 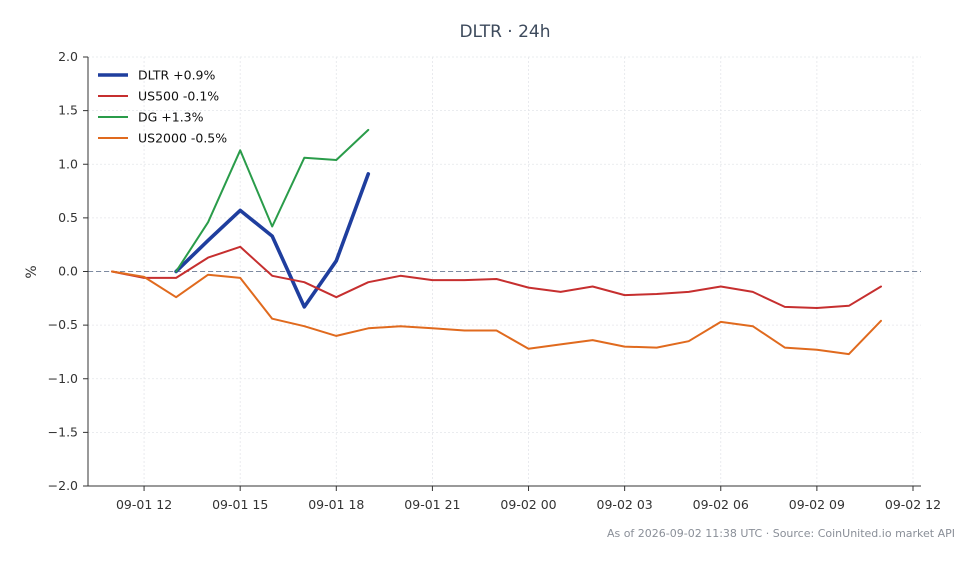 What do you see at coordinates (63, 324) in the screenshot?
I see `y-tick-label: −0.5` at bounding box center [63, 324].